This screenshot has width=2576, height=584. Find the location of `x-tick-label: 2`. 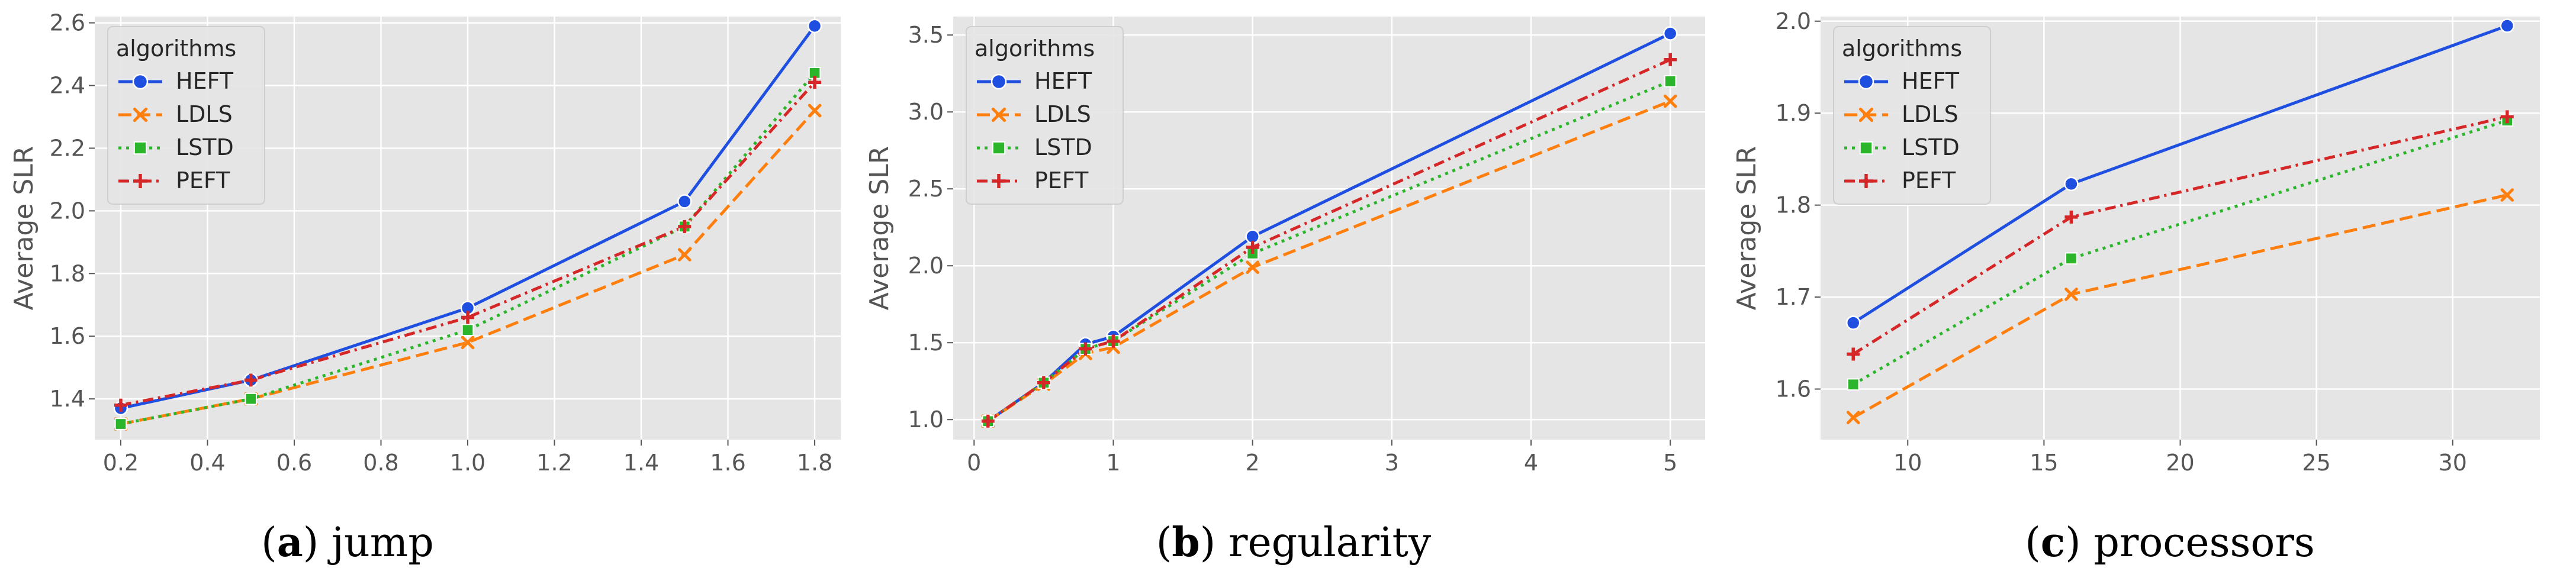

x-tick-label: 2 is located at coordinates (1253, 463).